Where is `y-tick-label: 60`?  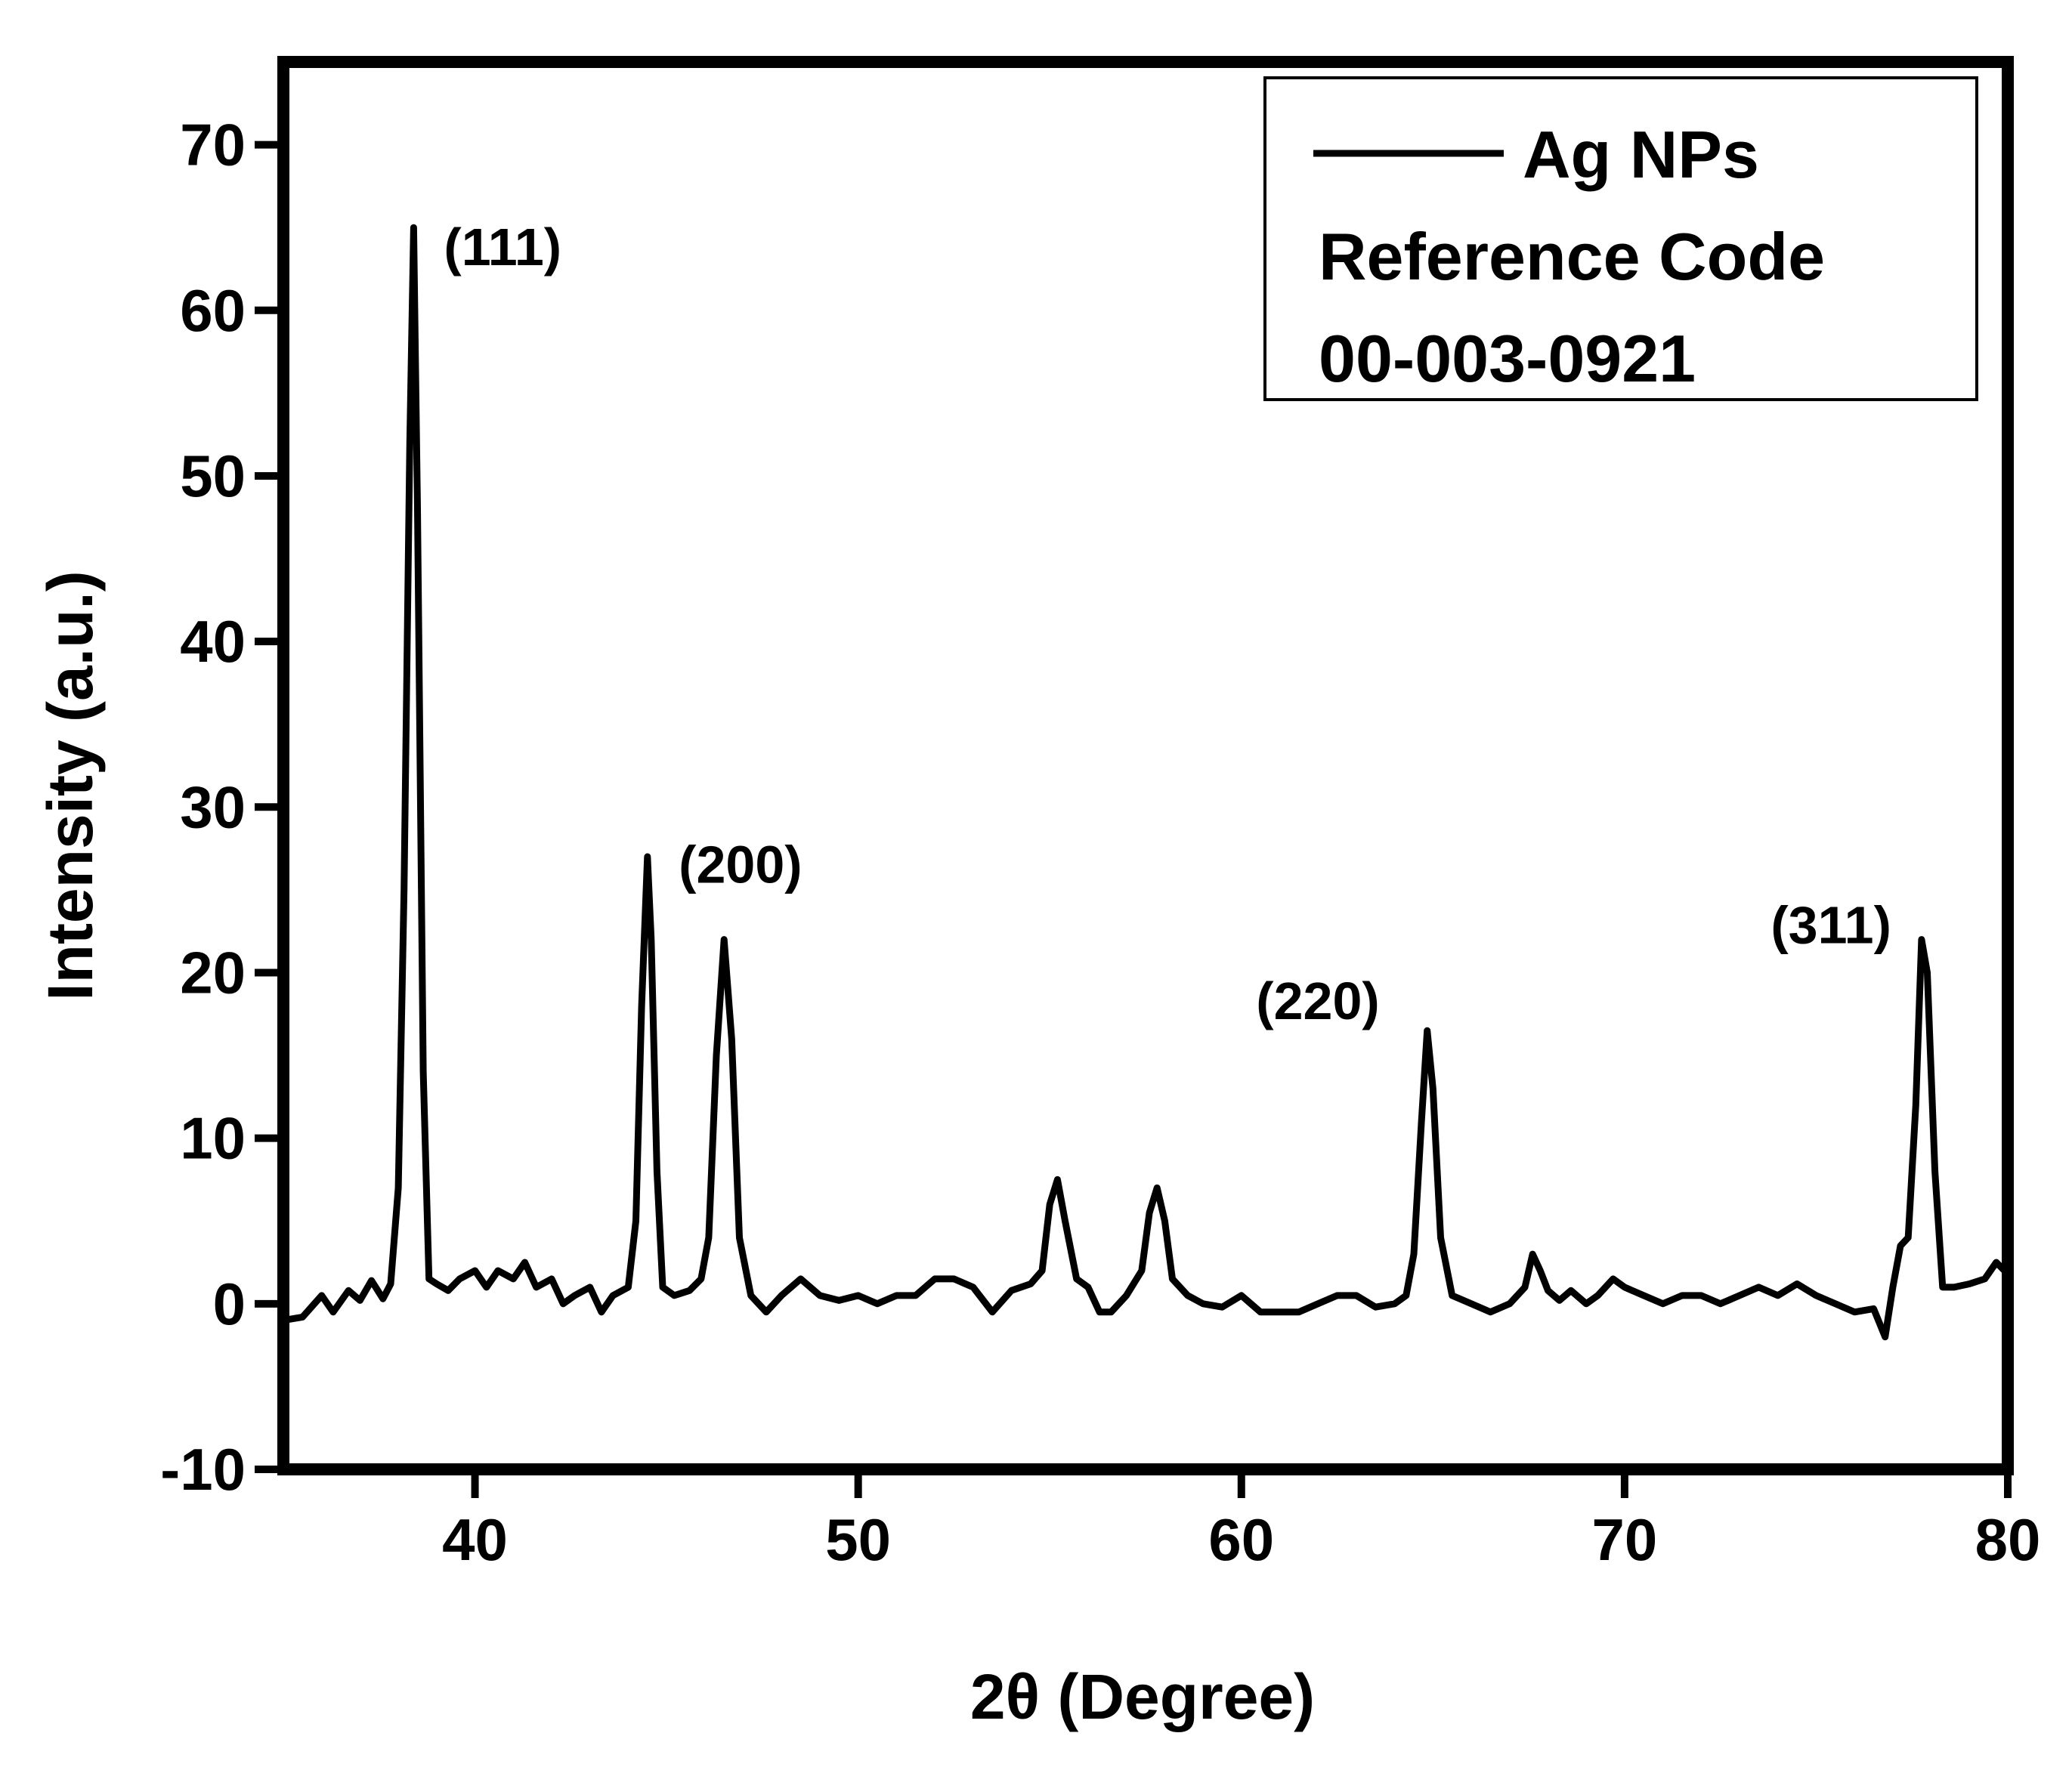
y-tick-label: 60 is located at coordinates (213, 310).